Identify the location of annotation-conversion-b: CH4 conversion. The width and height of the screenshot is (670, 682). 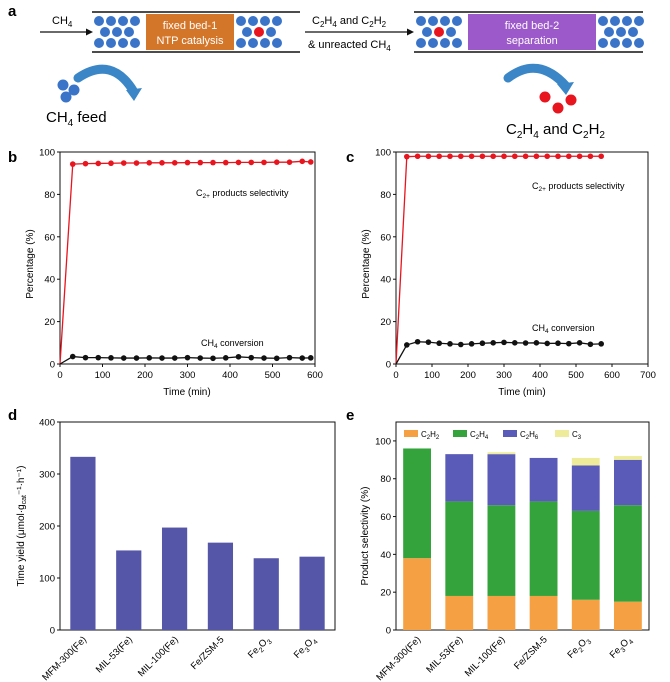
(232, 344).